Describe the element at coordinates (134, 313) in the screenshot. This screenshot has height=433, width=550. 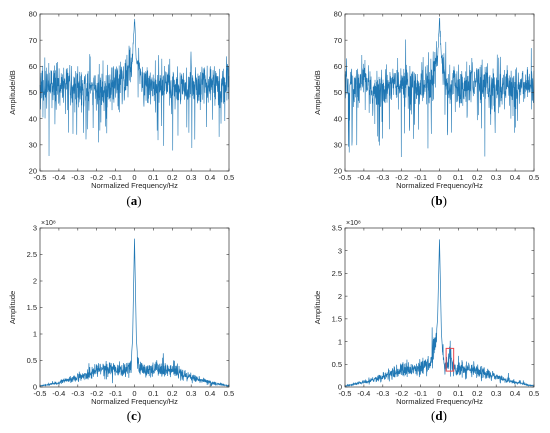
I see `series-line-c` at that location.